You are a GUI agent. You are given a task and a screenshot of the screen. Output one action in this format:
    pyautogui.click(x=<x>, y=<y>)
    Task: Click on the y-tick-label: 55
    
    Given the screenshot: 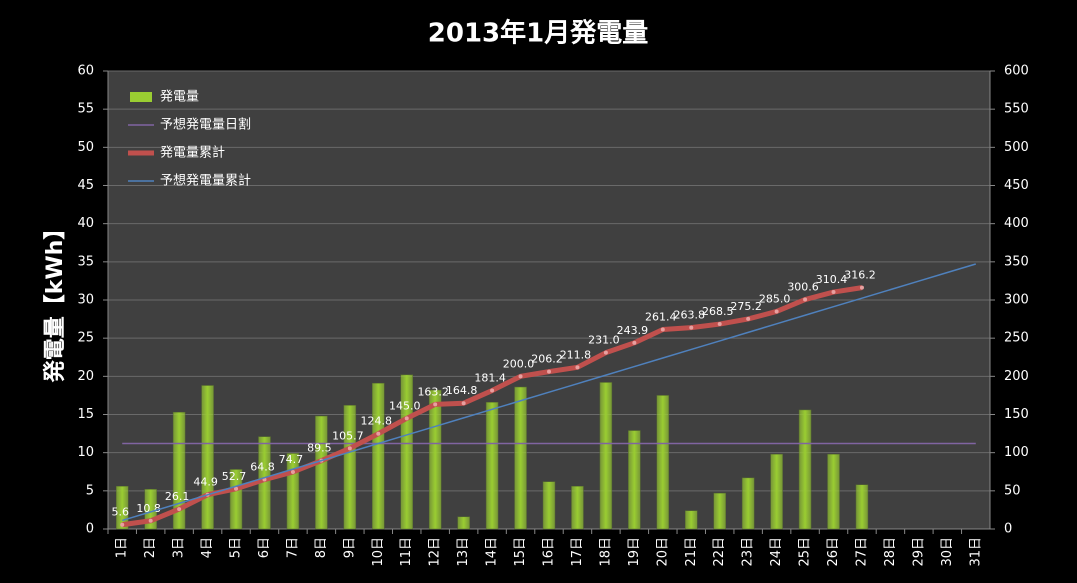 What is the action you would take?
    pyautogui.click(x=85, y=109)
    